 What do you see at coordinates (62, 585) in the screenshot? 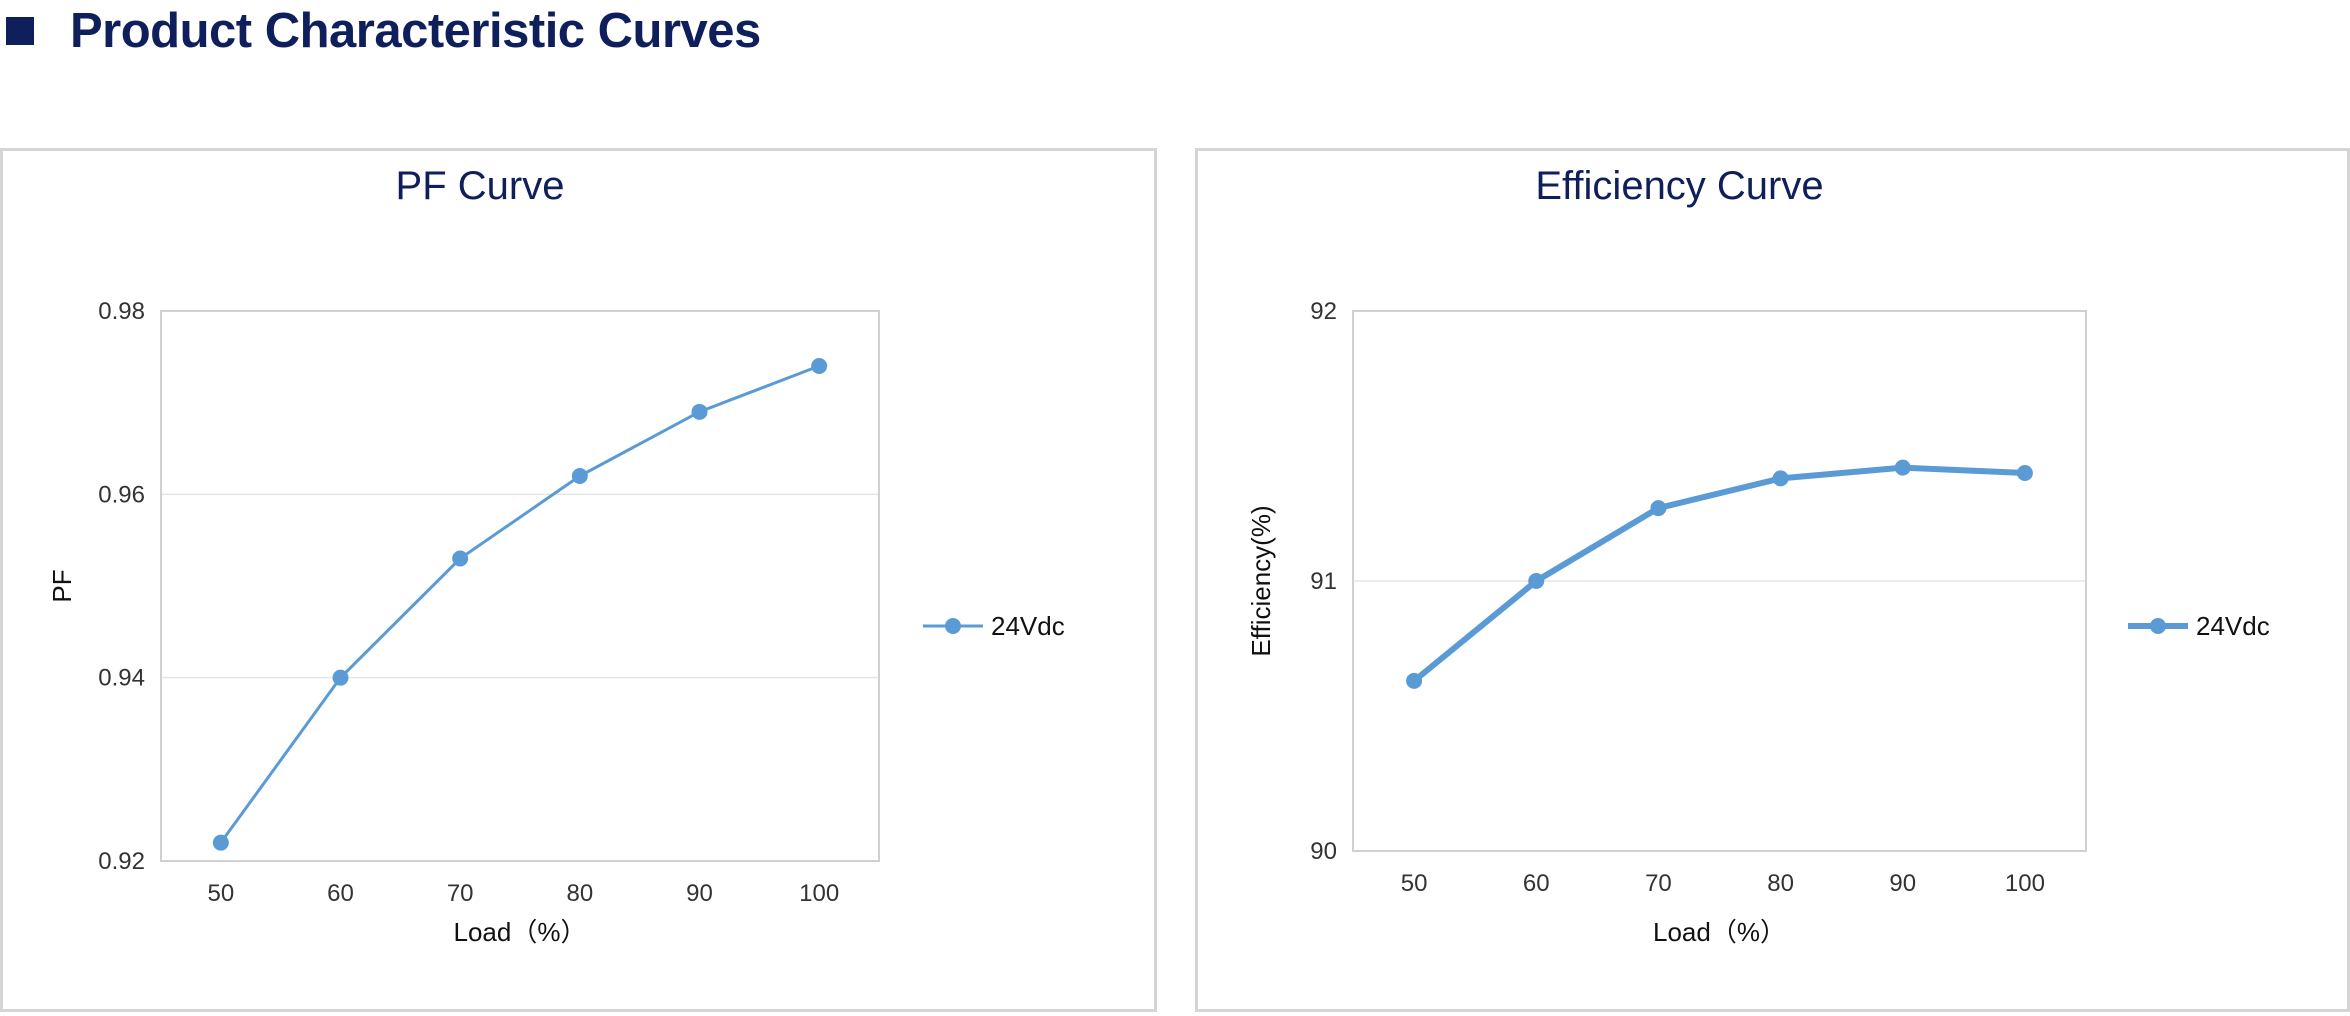
I see `y-axis-title: PF` at bounding box center [62, 585].